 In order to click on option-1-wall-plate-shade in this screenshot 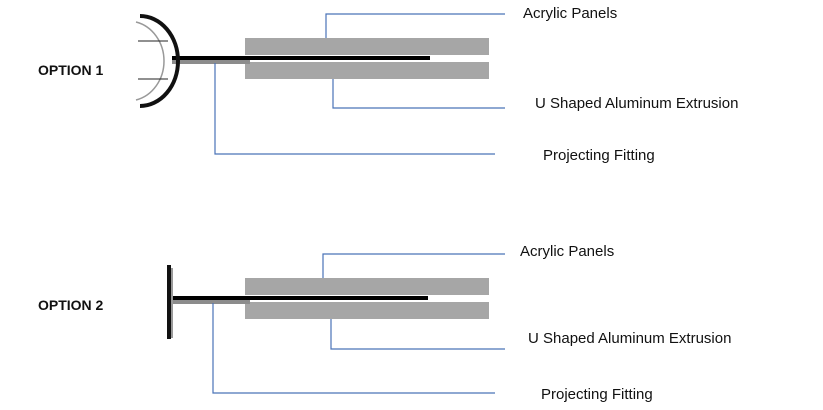, I will do `click(150, 61)`.